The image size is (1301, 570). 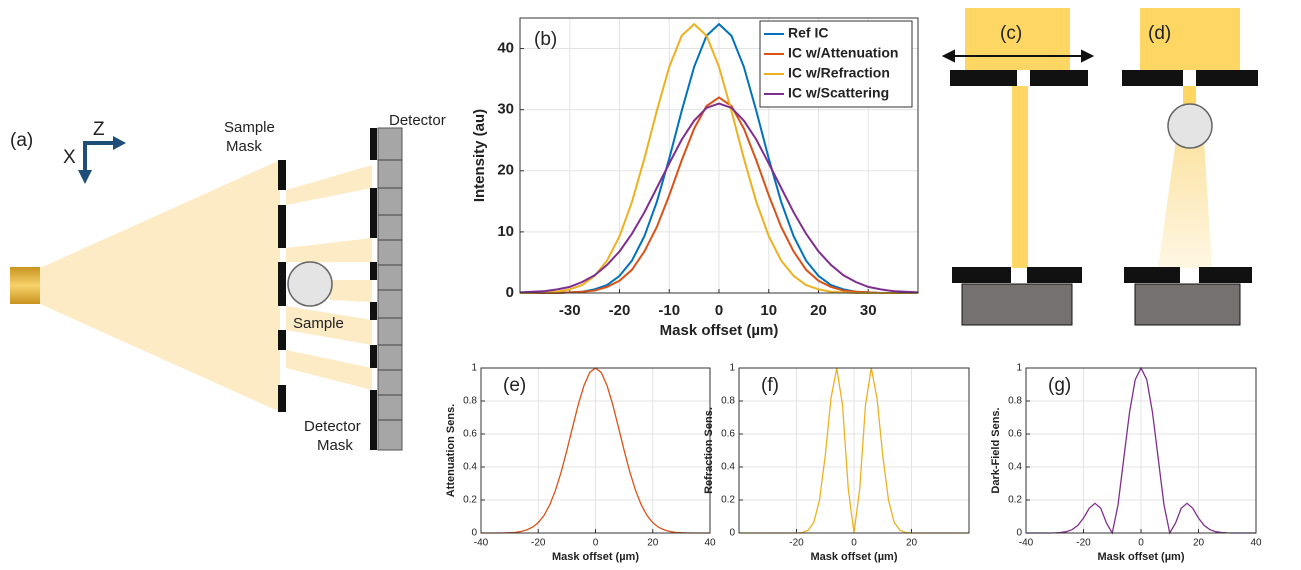 I want to click on scan-arrow, so click(x=1018, y=56).